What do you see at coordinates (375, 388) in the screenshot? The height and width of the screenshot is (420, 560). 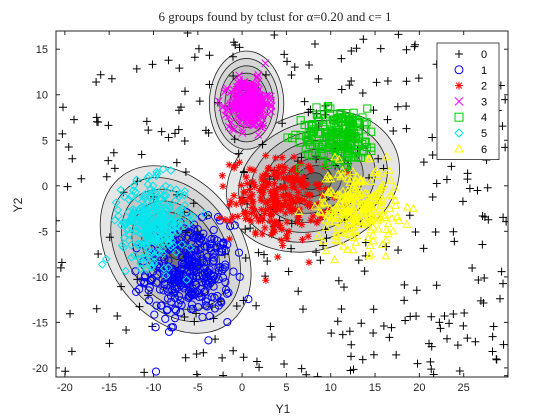 I see `x-tick-label: 15` at bounding box center [375, 388].